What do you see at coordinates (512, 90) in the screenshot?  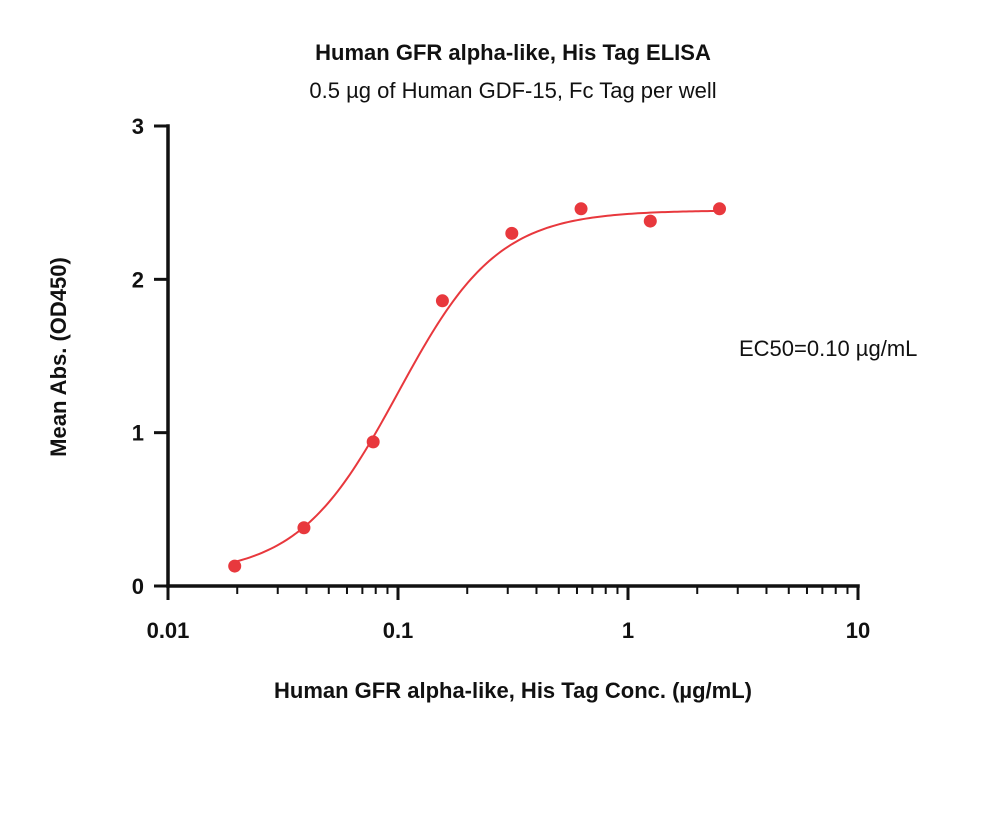 I see `chart-subtitle: 0.5 µg of Human GDF-15, Fc Tag per well` at bounding box center [512, 90].